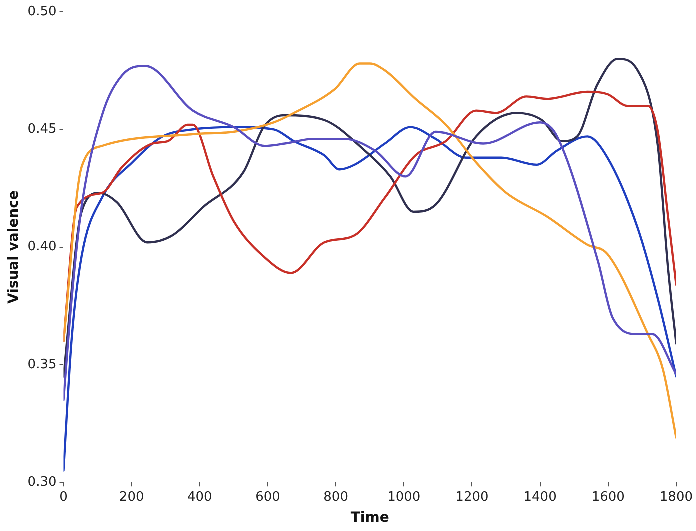 Image resolution: width=696 pixels, height=531 pixels. Describe the element at coordinates (336, 497) in the screenshot. I see `x-tick-label: 800` at that location.